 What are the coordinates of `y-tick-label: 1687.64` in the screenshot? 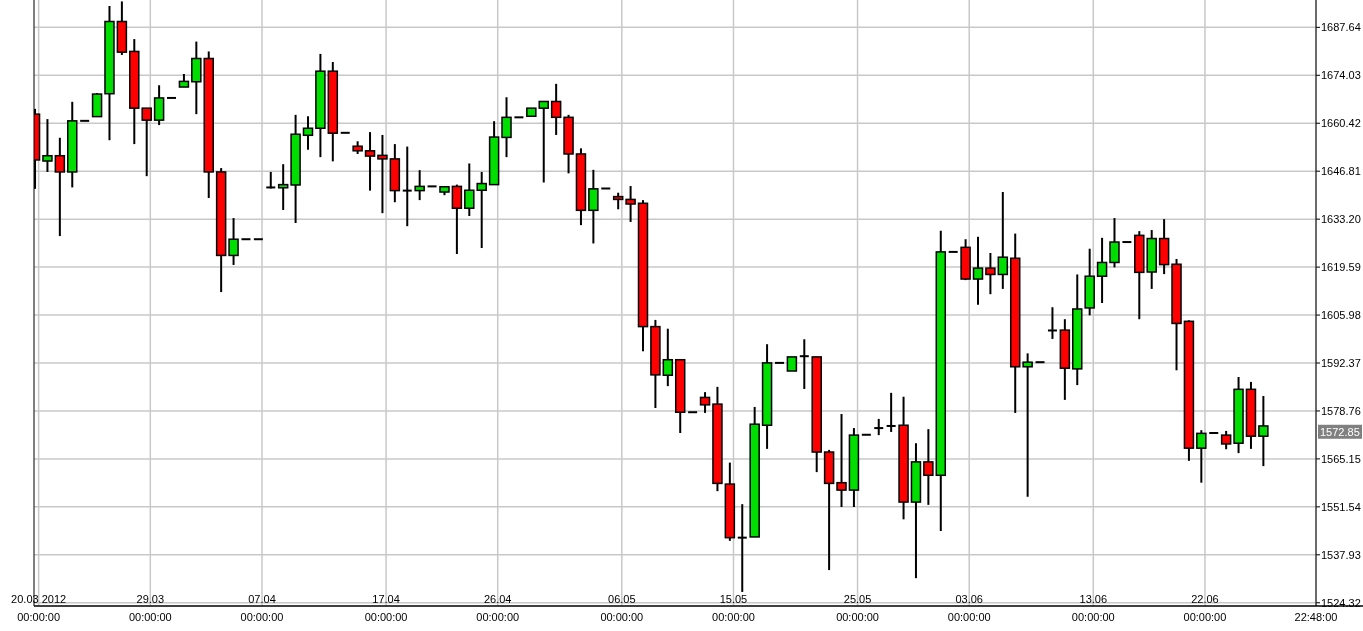 It's located at (1341, 27).